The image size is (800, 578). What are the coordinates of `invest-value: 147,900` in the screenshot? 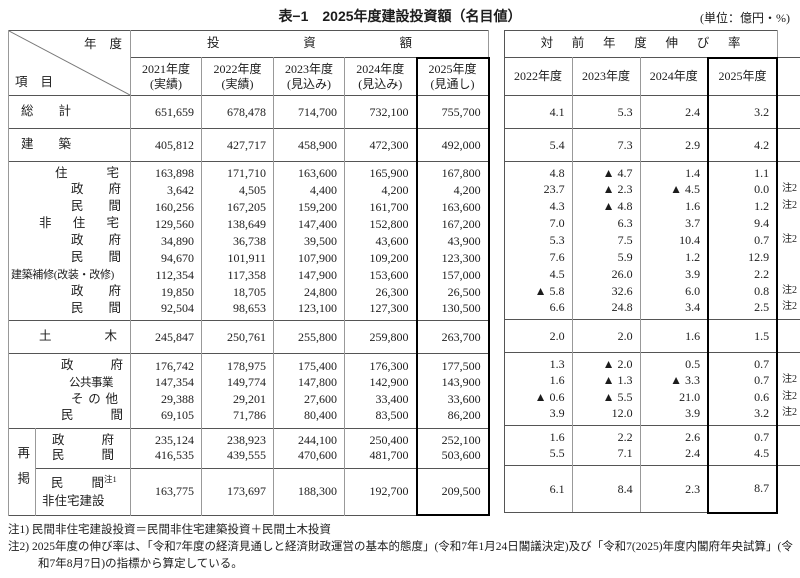 It's located at (309, 275).